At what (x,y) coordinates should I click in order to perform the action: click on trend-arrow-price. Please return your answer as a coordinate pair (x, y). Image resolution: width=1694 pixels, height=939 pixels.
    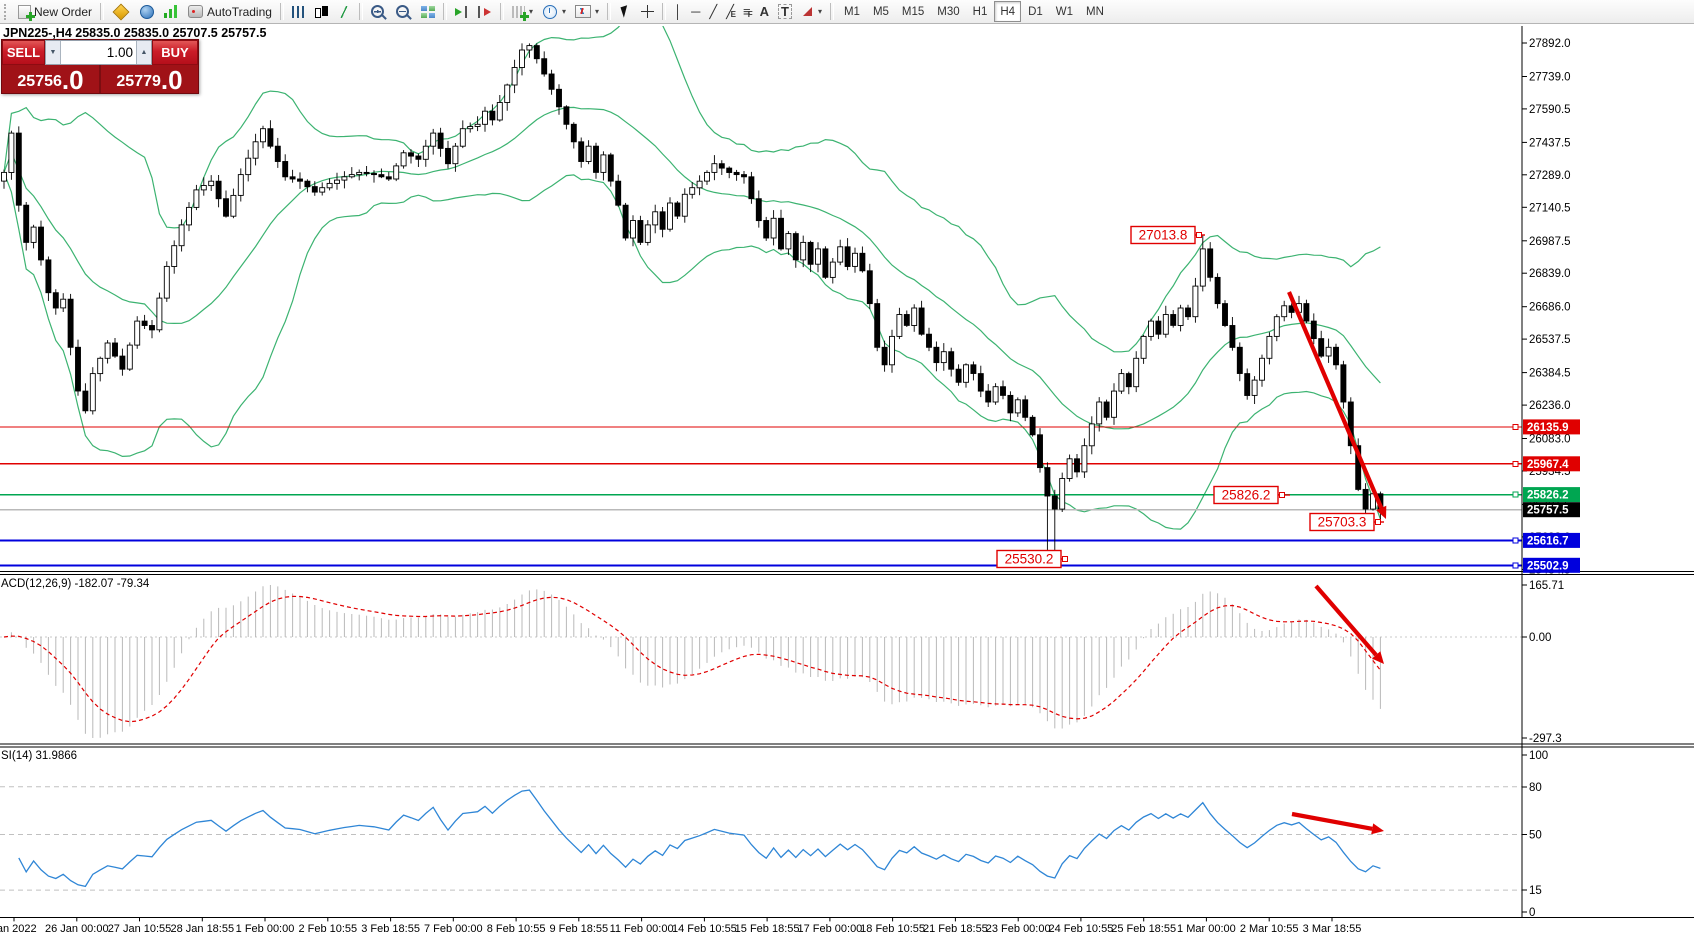
    Looking at the image, I should click on (1335, 400).